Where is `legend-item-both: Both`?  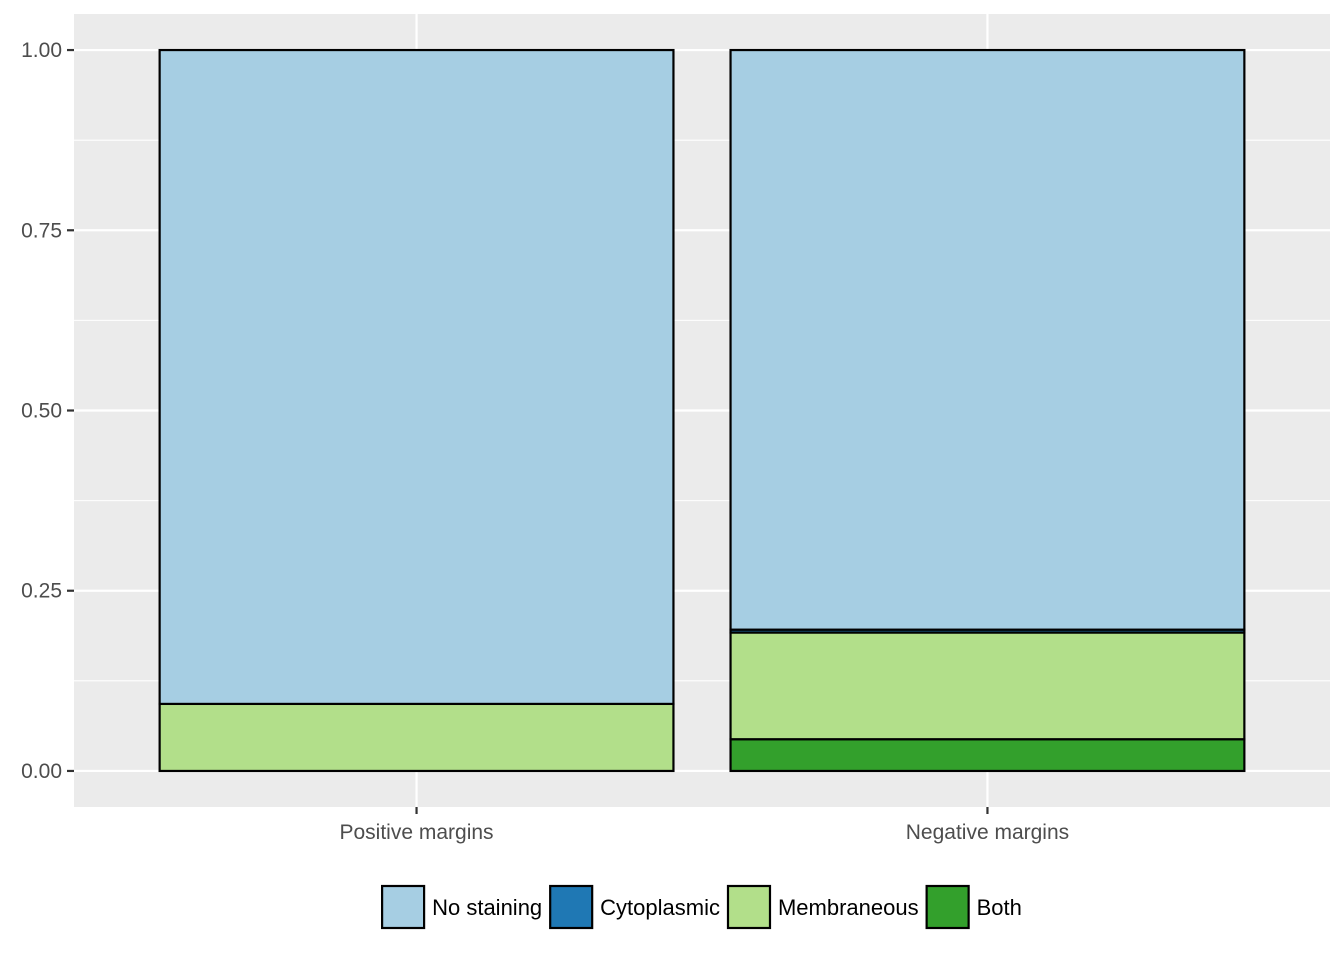 legend-item-both: Both is located at coordinates (973, 907).